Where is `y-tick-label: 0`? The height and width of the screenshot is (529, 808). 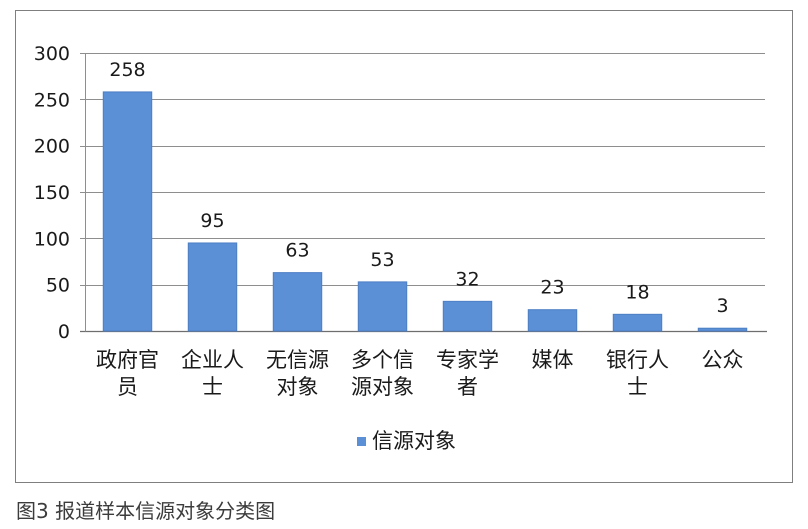 y-tick-label: 0 is located at coordinates (64, 332).